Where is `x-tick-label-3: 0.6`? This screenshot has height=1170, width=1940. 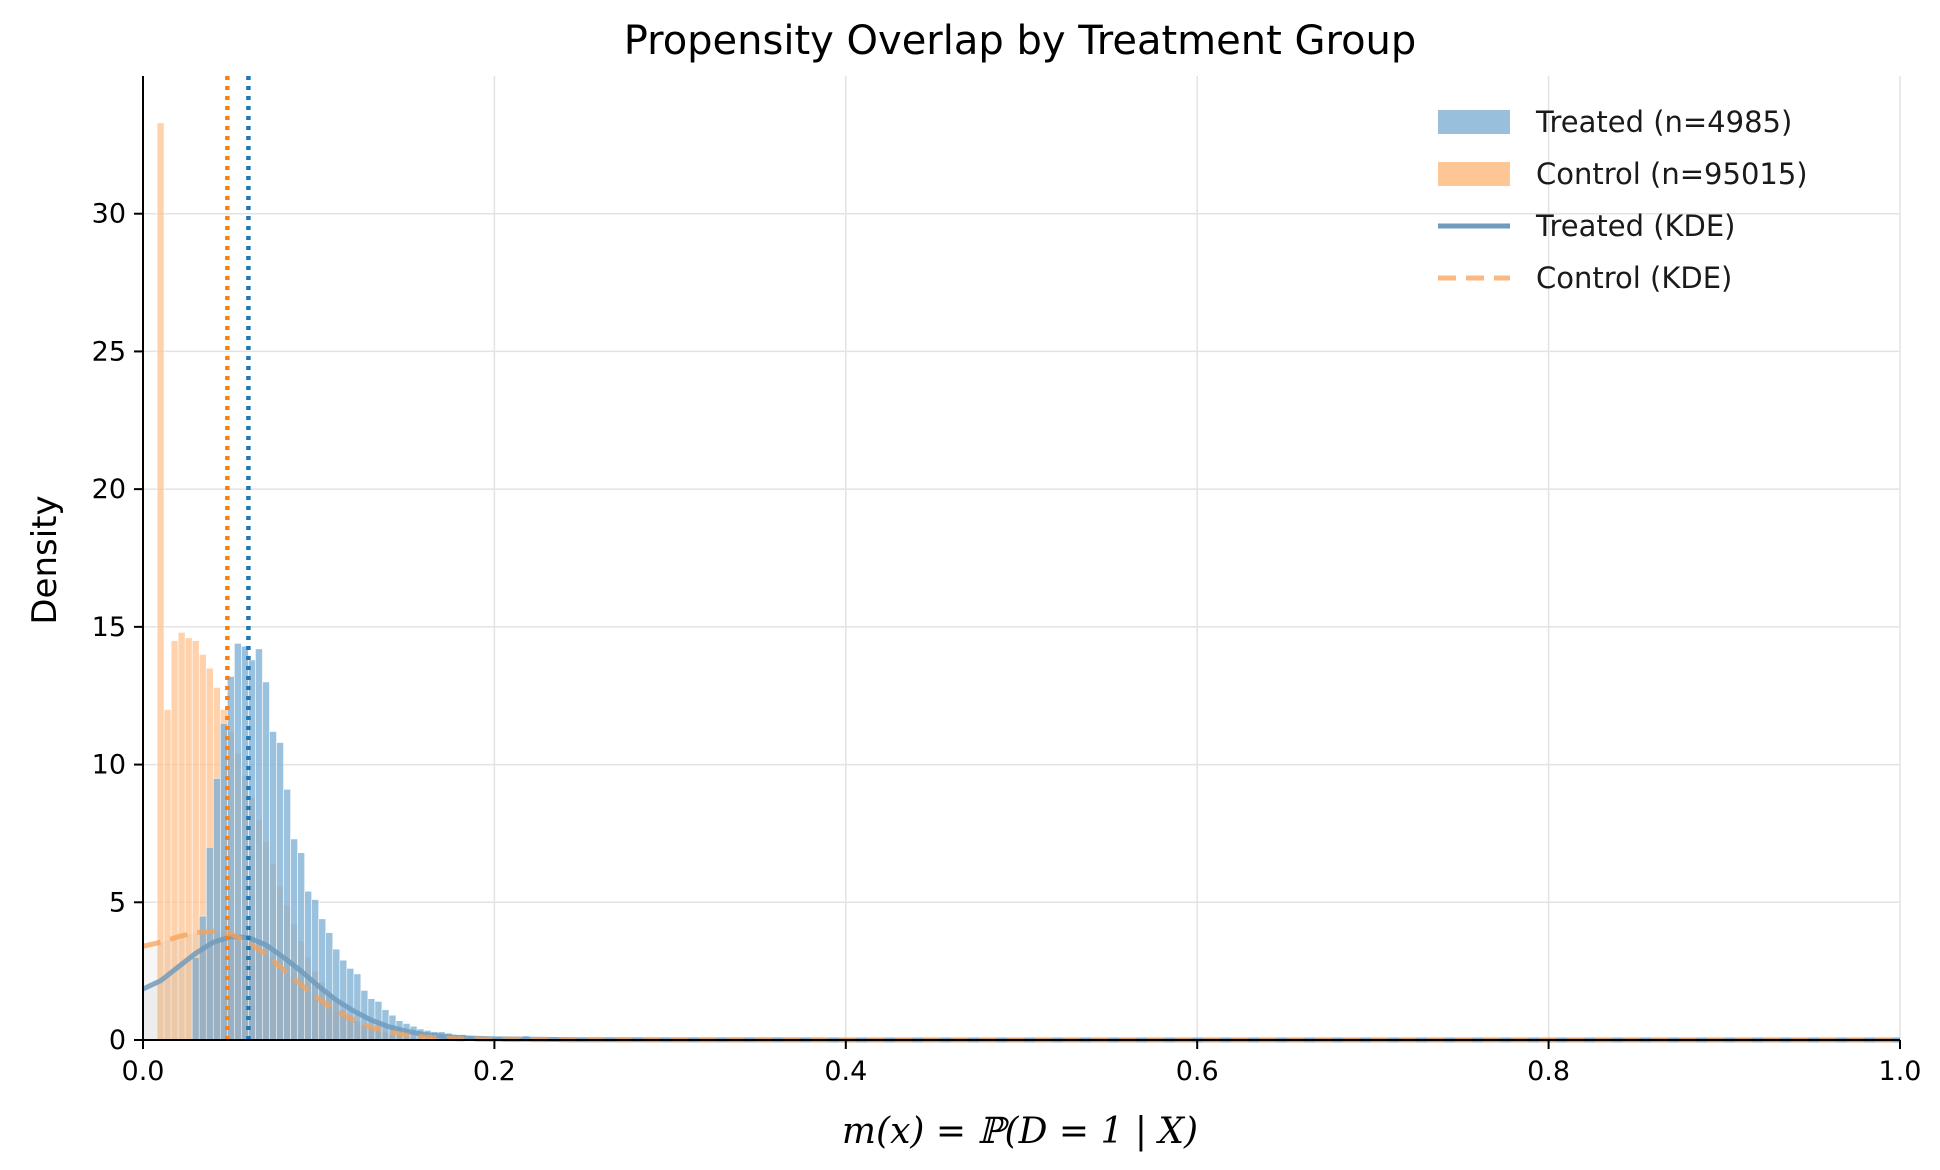
x-tick-label-3: 0.6 is located at coordinates (1197, 1071).